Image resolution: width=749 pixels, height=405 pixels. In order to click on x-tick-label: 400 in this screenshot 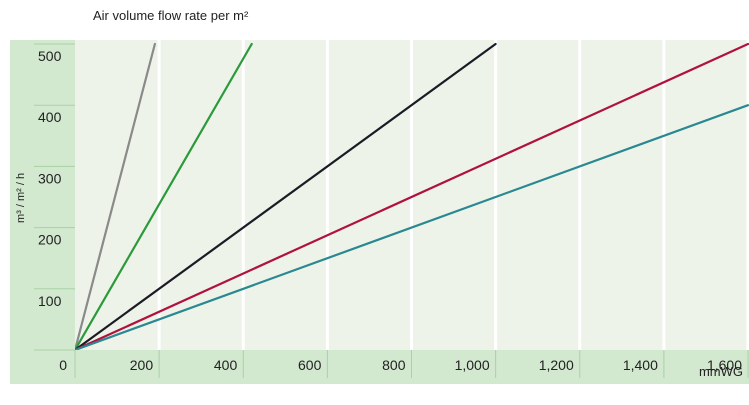, I will do `click(226, 365)`.